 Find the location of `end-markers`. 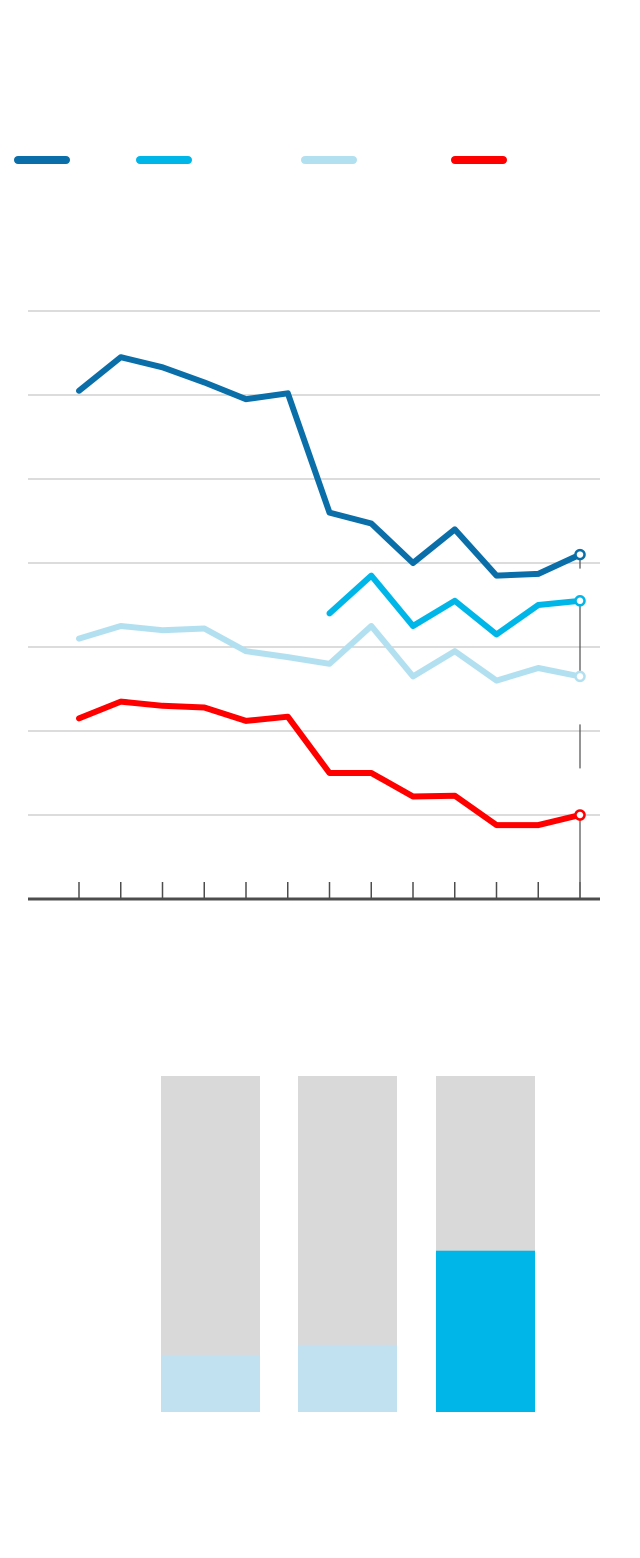

end-markers is located at coordinates (580, 684).